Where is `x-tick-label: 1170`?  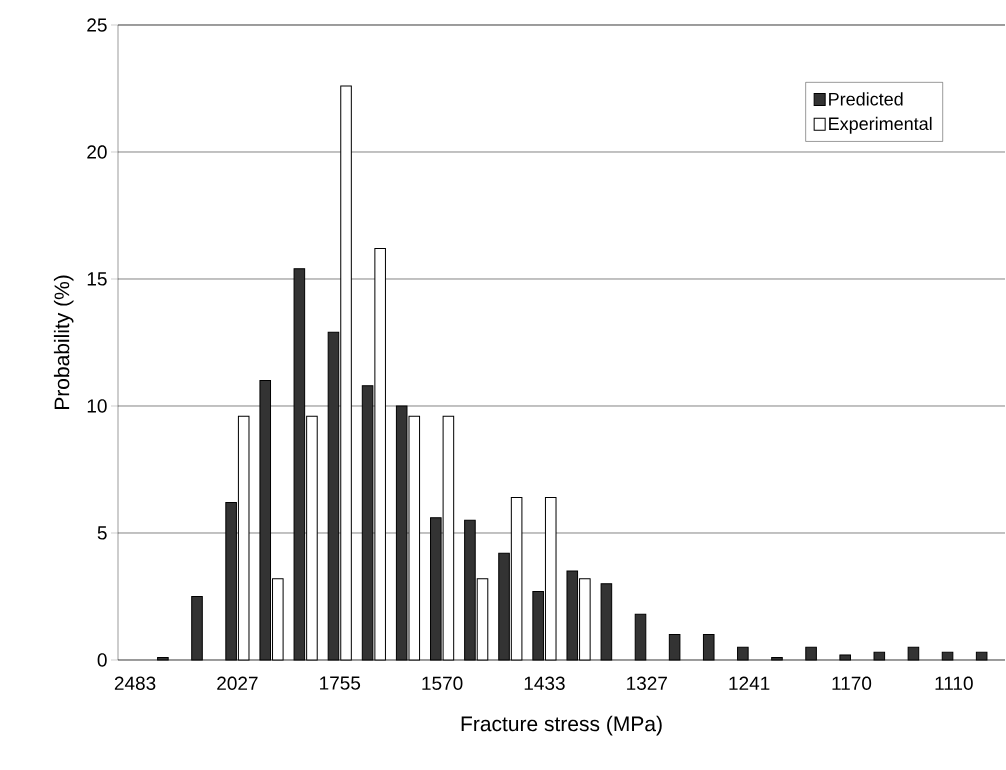 x-tick-label: 1170 is located at coordinates (852, 683).